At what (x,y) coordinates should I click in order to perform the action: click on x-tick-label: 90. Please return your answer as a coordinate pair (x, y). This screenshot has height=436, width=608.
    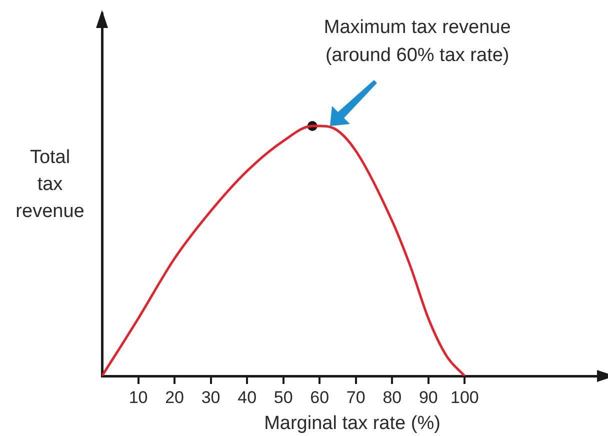
    Looking at the image, I should click on (428, 397).